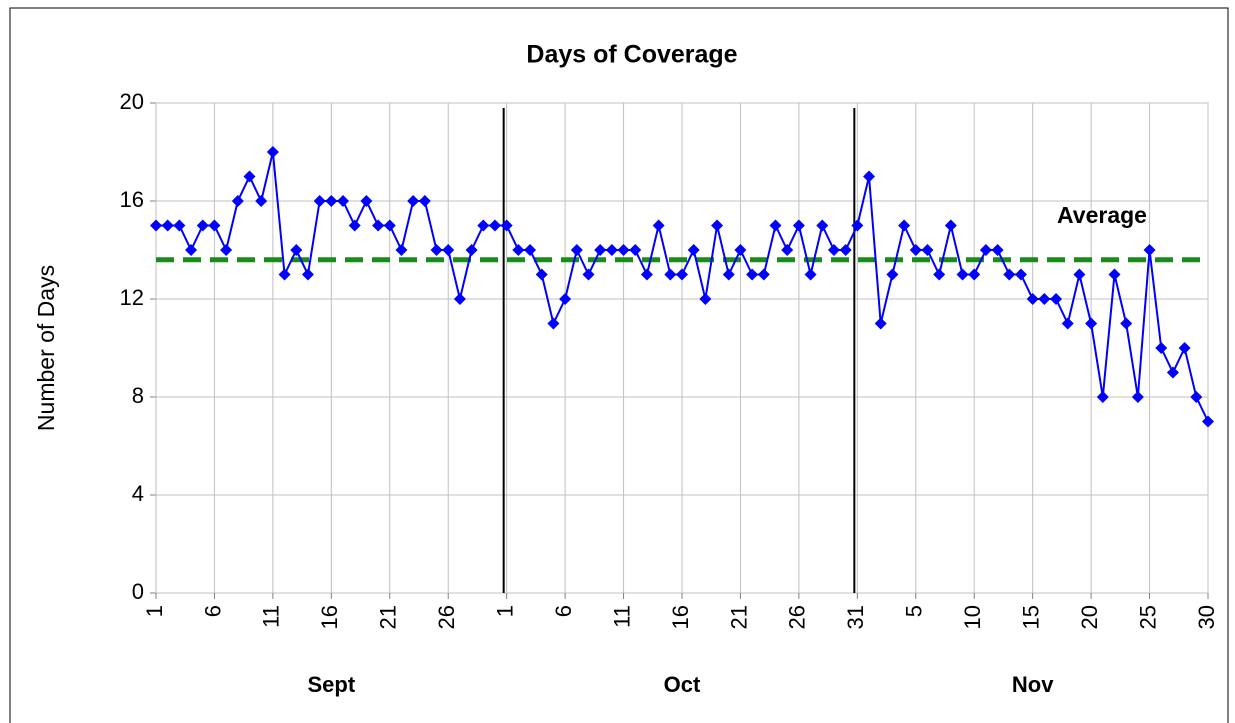 The image size is (1235, 723). Describe the element at coordinates (738, 617) in the screenshot. I see `x-tick-label: 21` at that location.